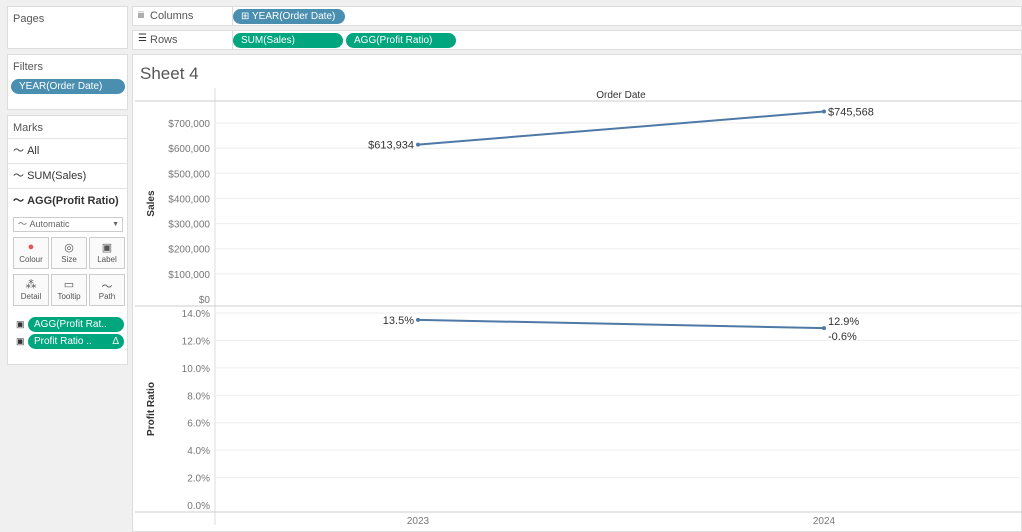 The height and width of the screenshot is (532, 1022). What do you see at coordinates (115, 341) in the screenshot?
I see `delta-icon: Δ` at bounding box center [115, 341].